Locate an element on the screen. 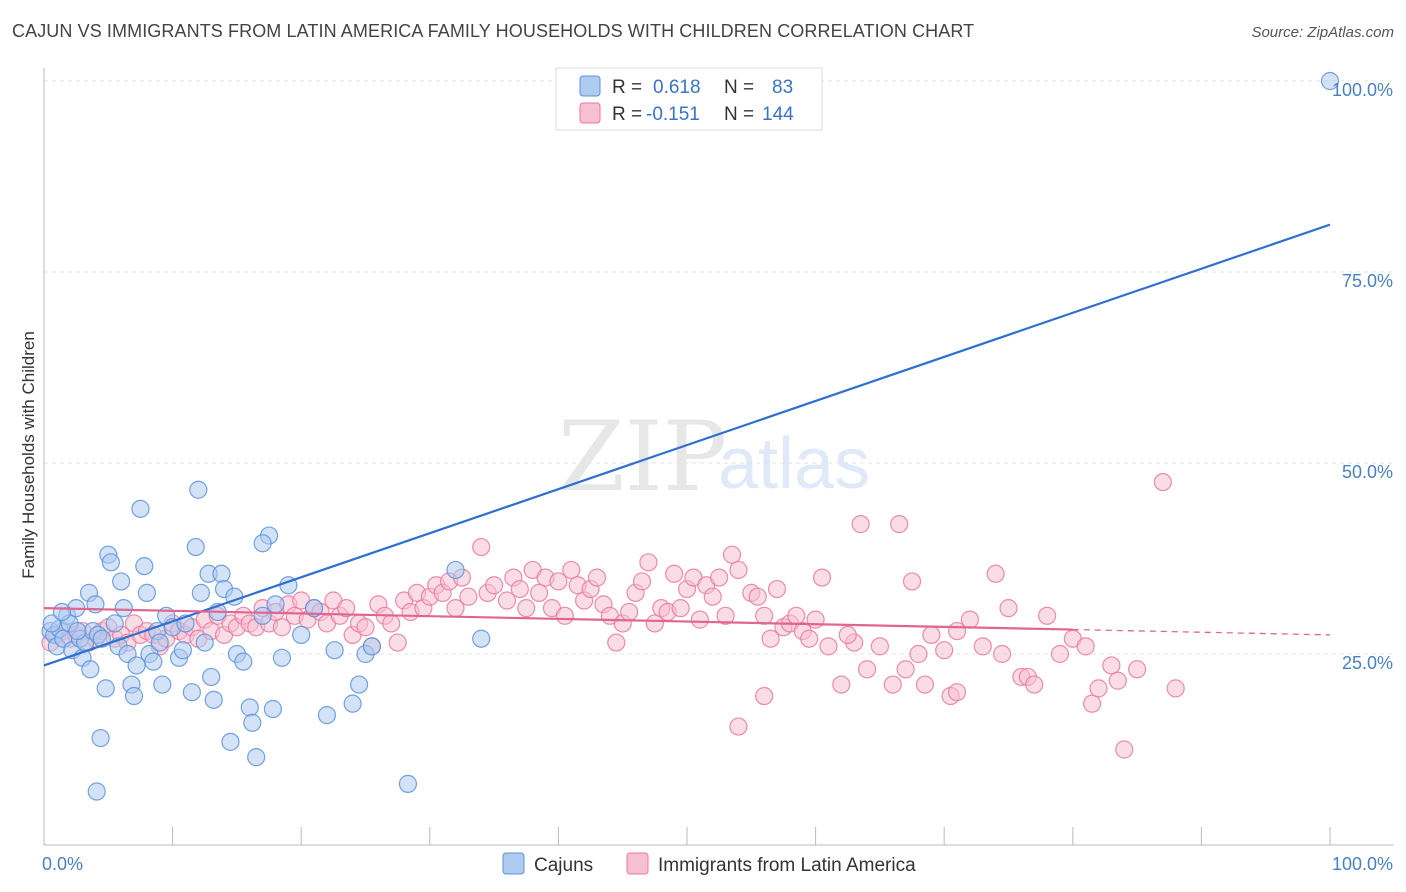 This screenshot has width=1406, height=892. y-tick-label: 75.0% is located at coordinates (1367, 281).